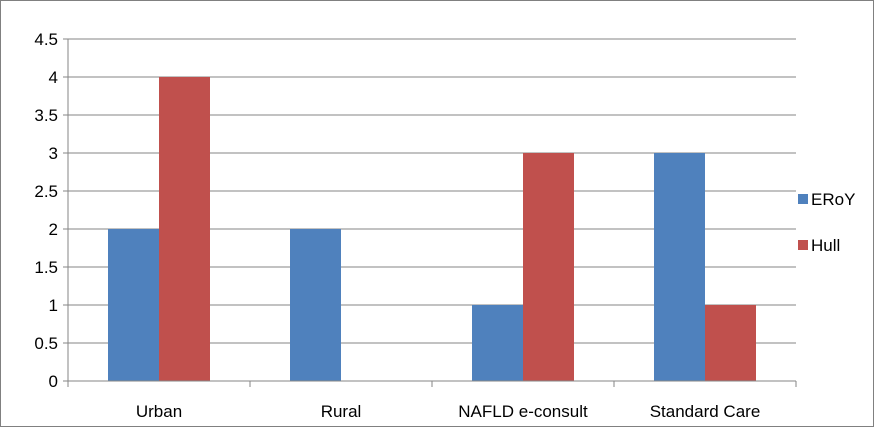 The image size is (874, 431). Describe the element at coordinates (46, 267) in the screenshot. I see `y-tick-label: 1.5` at that location.